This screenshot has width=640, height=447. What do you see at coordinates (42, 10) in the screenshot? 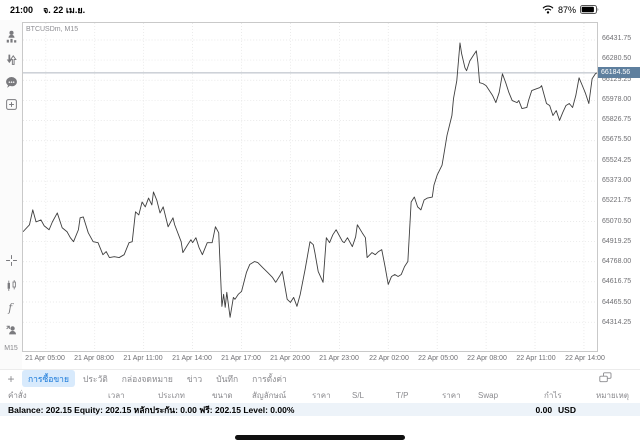
I see `status-bar-left: 21:00 จ. 22 เม.ย.` at bounding box center [42, 10].